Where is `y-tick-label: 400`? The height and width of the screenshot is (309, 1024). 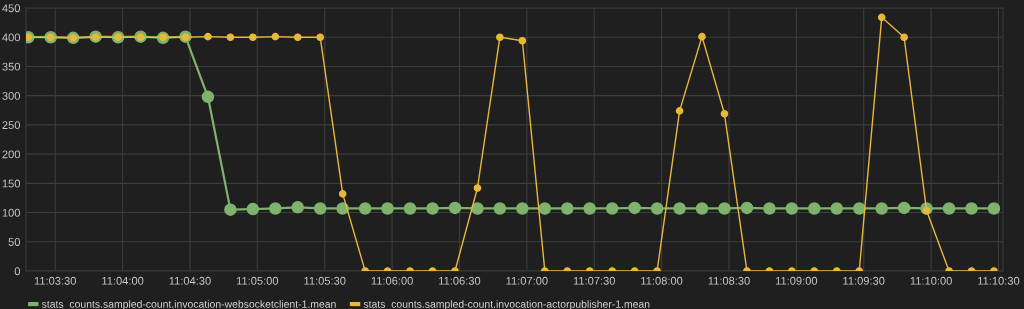 y-tick-label: 400 is located at coordinates (11, 37).